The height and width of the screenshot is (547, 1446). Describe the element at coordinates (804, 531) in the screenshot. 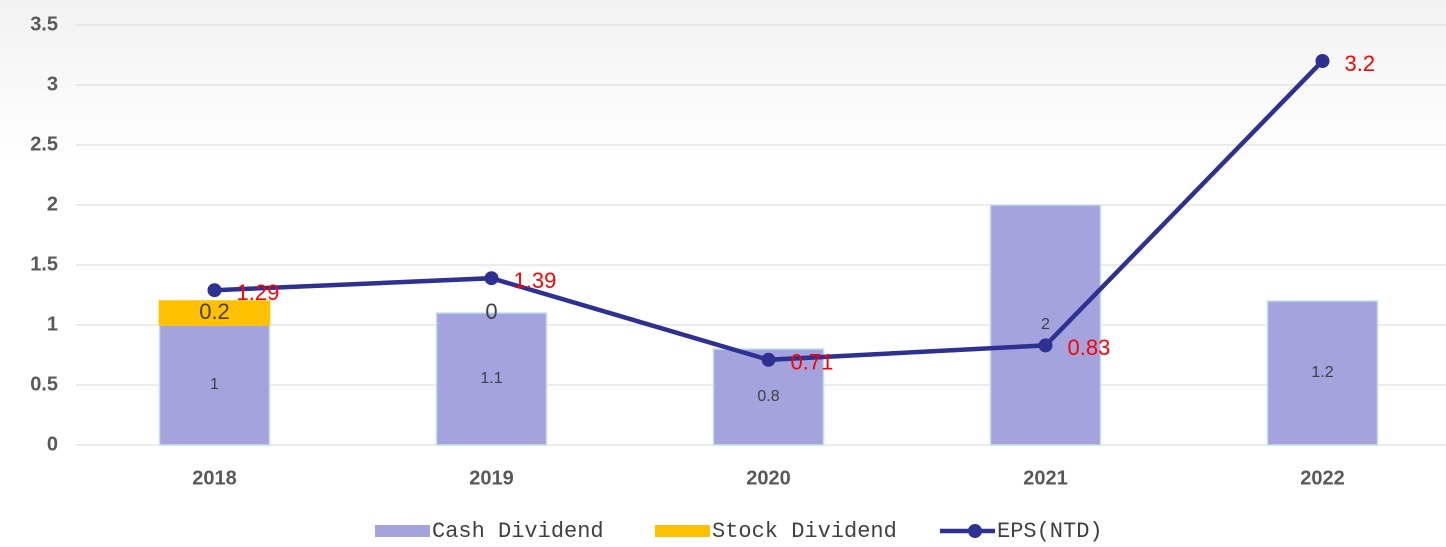

I see `legend-label: Stock Dividend` at that location.